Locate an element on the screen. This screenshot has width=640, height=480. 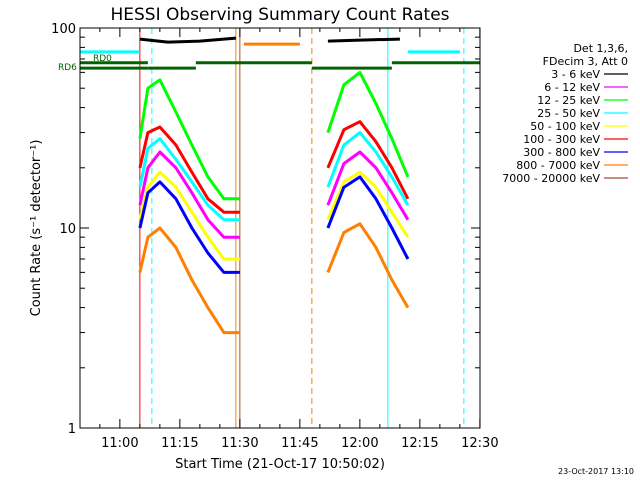
y-axis-label: Count Rate (s⁻¹ detector⁻¹) is located at coordinates (36, 228).